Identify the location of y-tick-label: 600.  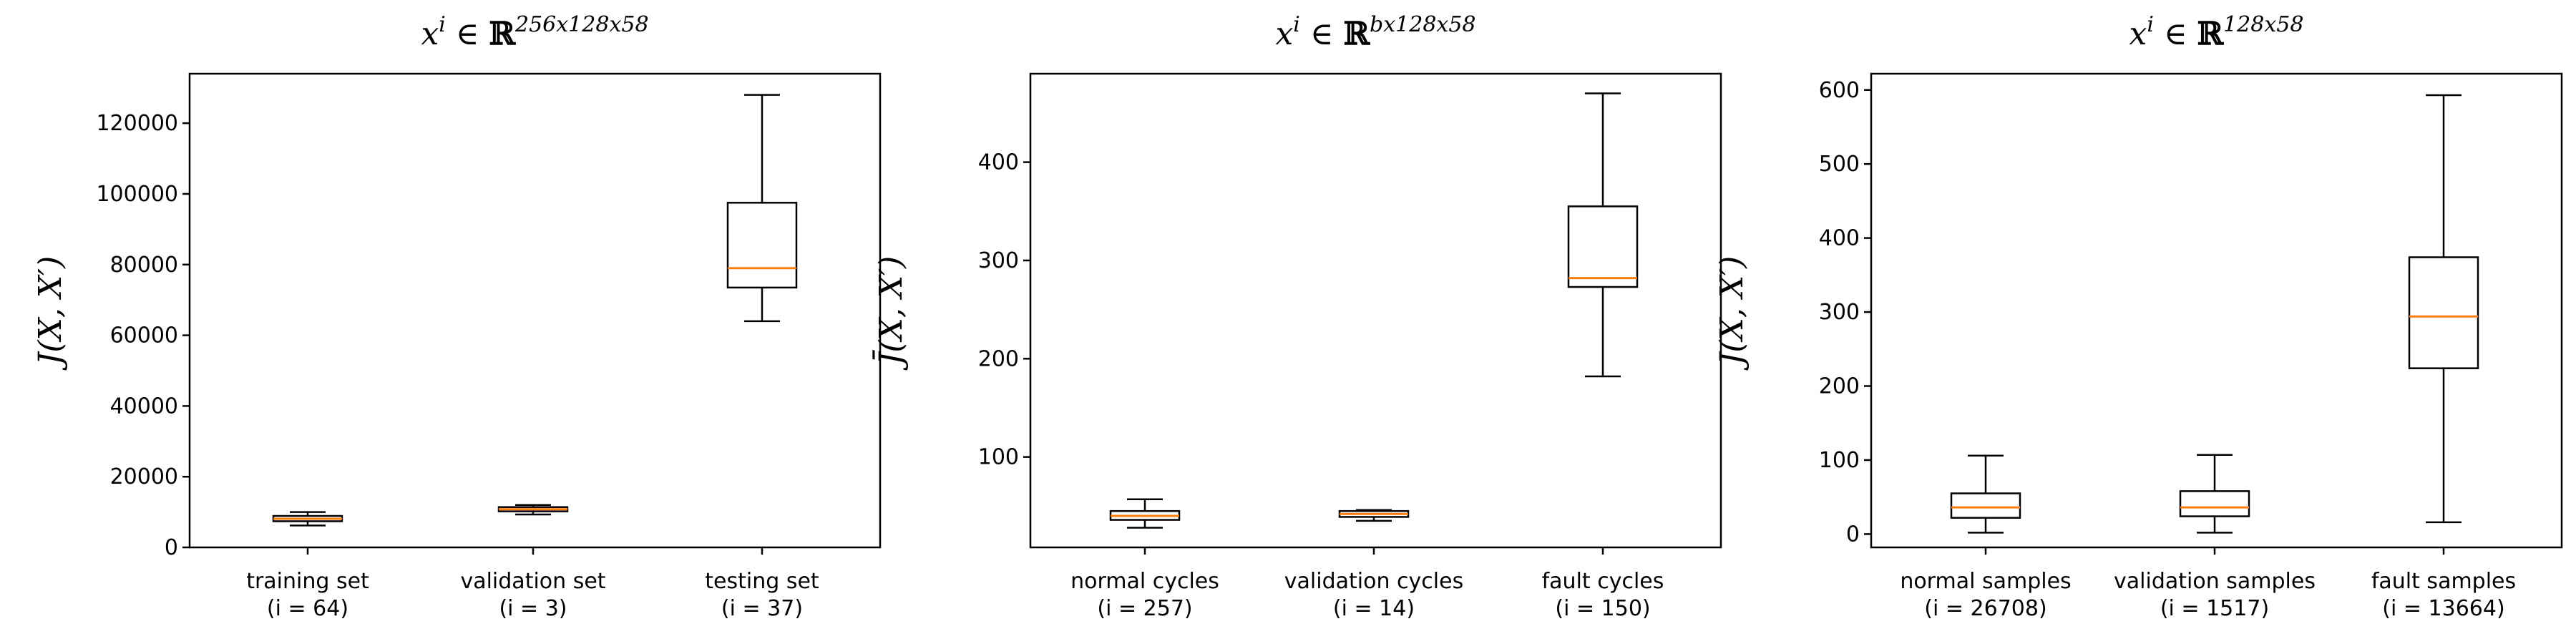
(1839, 90).